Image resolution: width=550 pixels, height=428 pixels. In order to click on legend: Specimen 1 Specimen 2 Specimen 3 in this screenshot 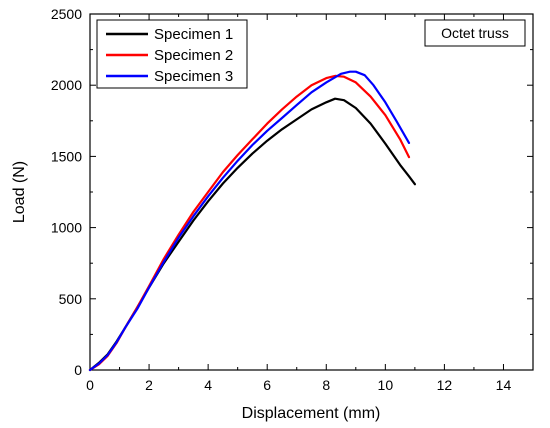, I will do `click(172, 54)`.